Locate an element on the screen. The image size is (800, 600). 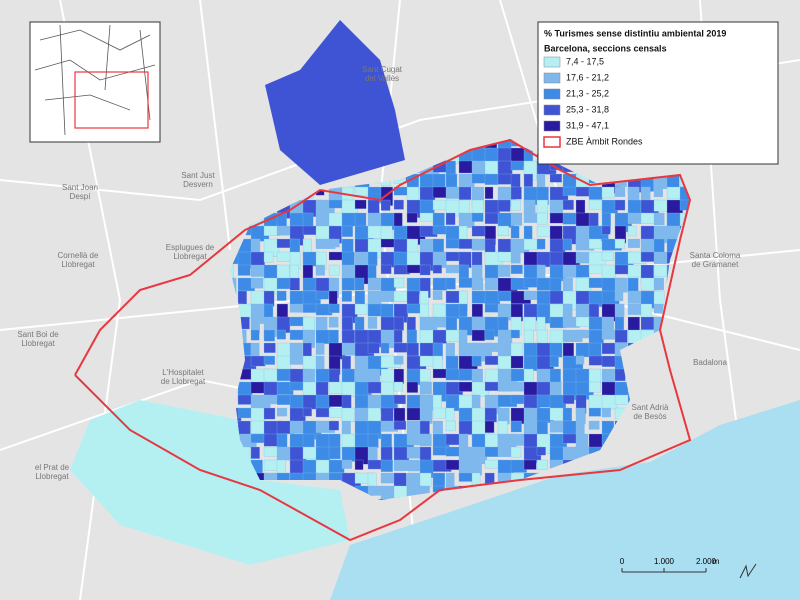
place-label: Sant Joan is located at coordinates (80, 187).